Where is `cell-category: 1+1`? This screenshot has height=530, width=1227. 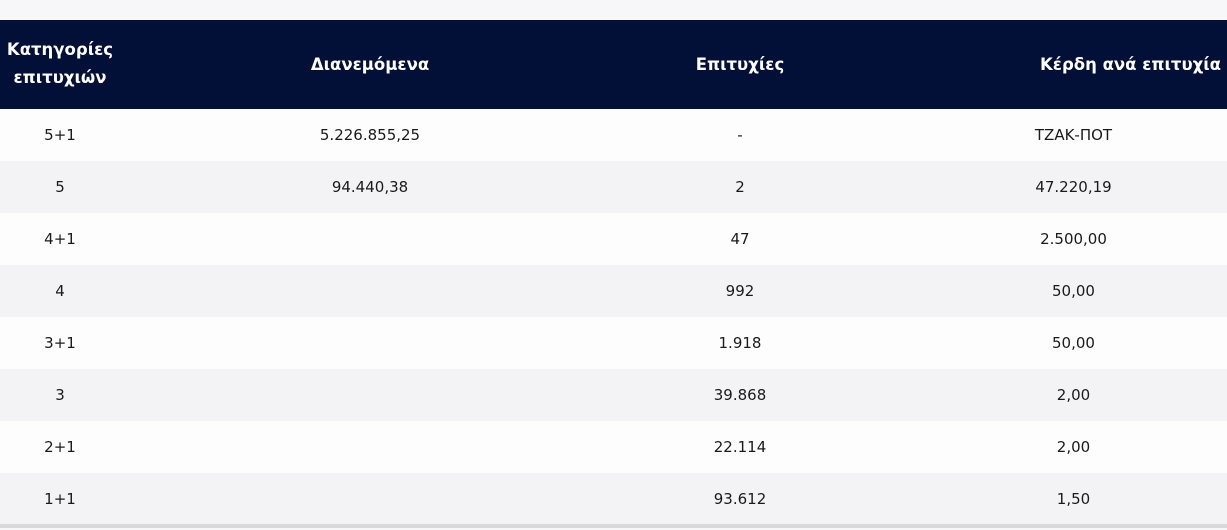
cell-category: 1+1 is located at coordinates (60, 499).